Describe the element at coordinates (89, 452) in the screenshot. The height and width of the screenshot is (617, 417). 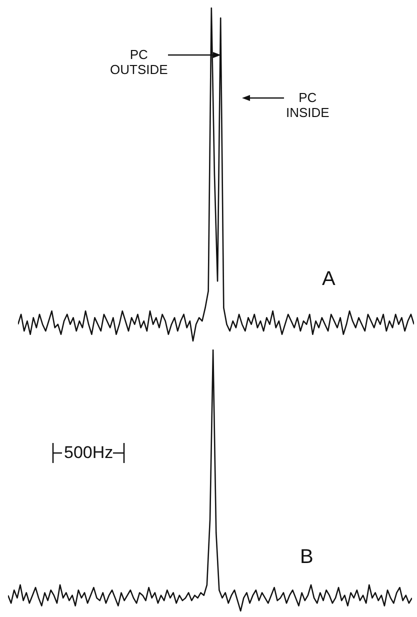
I see `annotation: 500Hz` at that location.